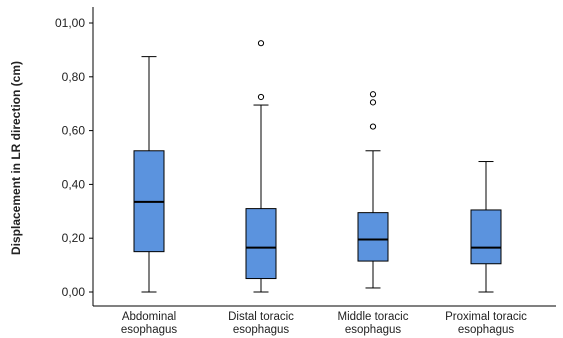 Image resolution: width=563 pixels, height=338 pixels. What do you see at coordinates (70, 23) in the screenshot?
I see `y-tick-label: 01,00` at bounding box center [70, 23].